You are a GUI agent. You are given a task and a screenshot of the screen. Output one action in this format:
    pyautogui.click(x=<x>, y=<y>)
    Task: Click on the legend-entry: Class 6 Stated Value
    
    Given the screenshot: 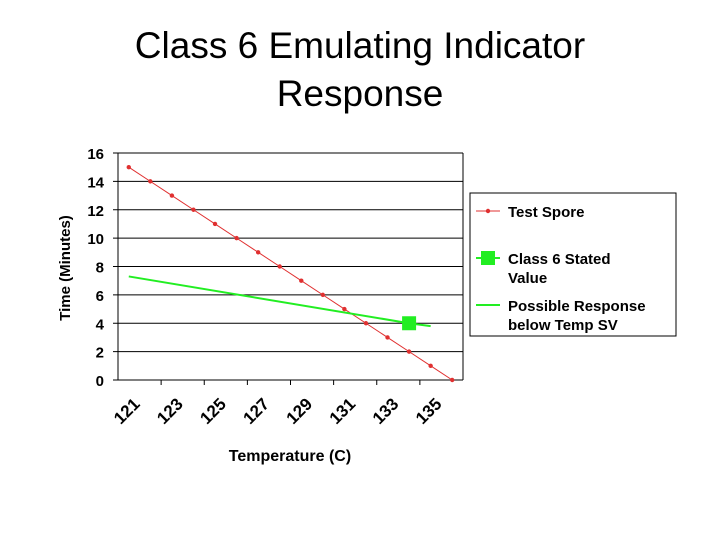 What is the action you would take?
    pyautogui.click(x=543, y=269)
    